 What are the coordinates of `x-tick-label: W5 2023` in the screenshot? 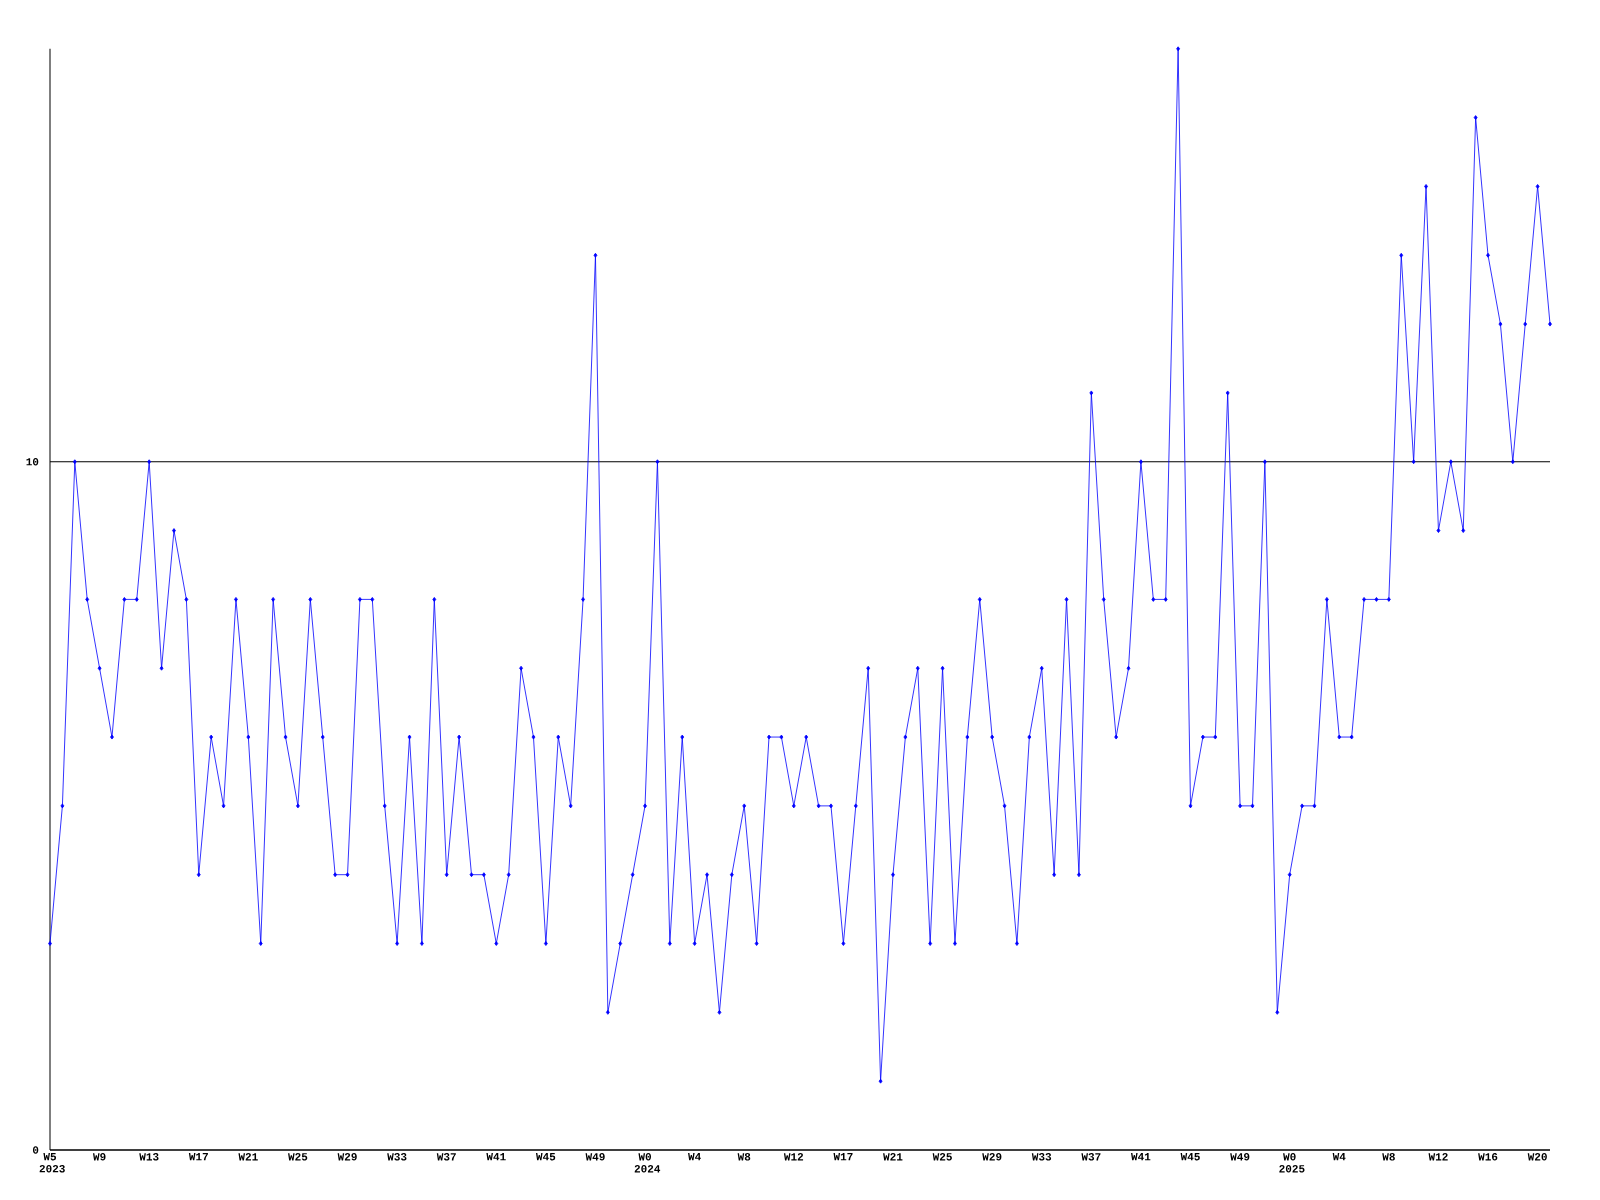 It's located at (52, 1163).